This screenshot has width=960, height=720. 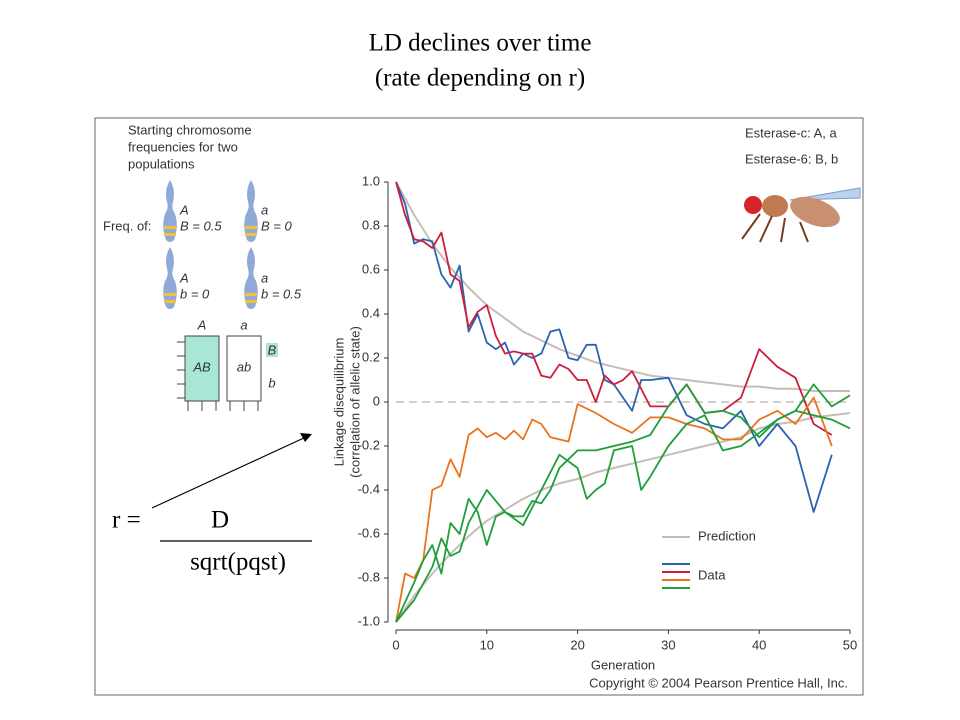 What do you see at coordinates (220, 520) in the screenshot?
I see `formula-numerator: D` at bounding box center [220, 520].